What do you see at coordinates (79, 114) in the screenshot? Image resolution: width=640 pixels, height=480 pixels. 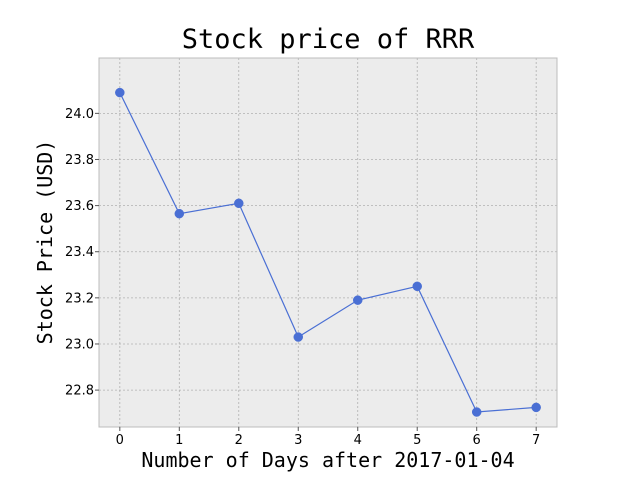 I see `y-tick-label: 24.0` at bounding box center [79, 114].